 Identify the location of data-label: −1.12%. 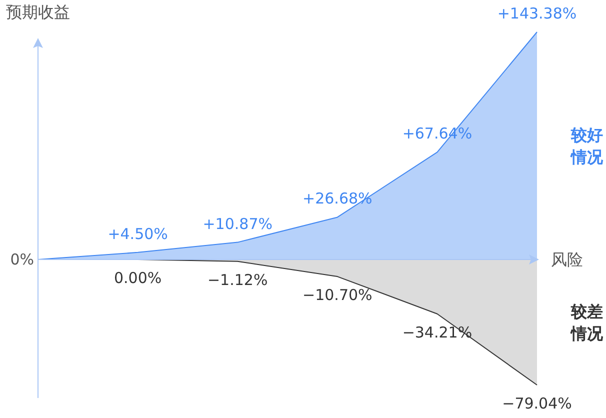
(237, 279).